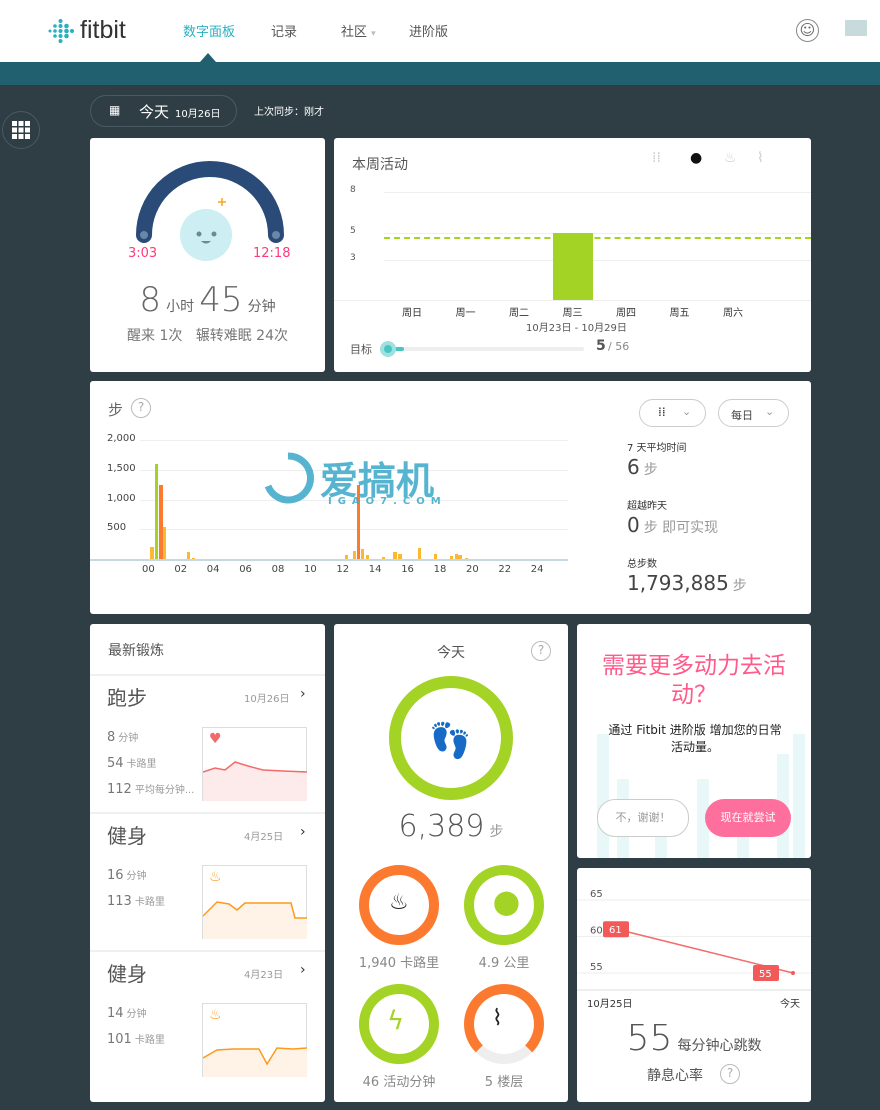 This screenshot has height=1110, width=880. Describe the element at coordinates (289, 112) in the screenshot. I see `last-sync: 上次同步：刚才` at that location.